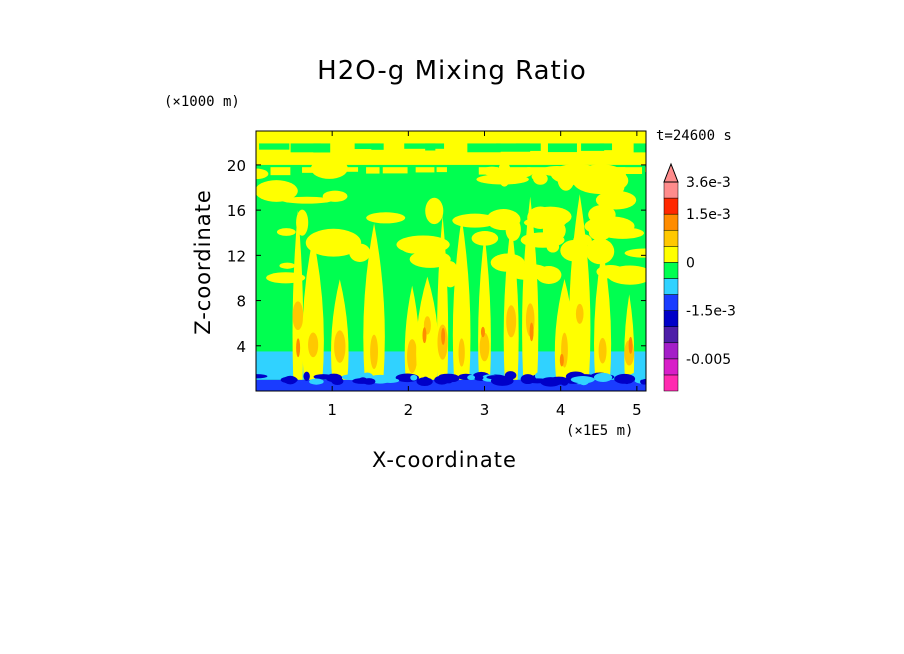 The image size is (904, 654). I want to click on x-tick-label: 5, so click(637, 410).